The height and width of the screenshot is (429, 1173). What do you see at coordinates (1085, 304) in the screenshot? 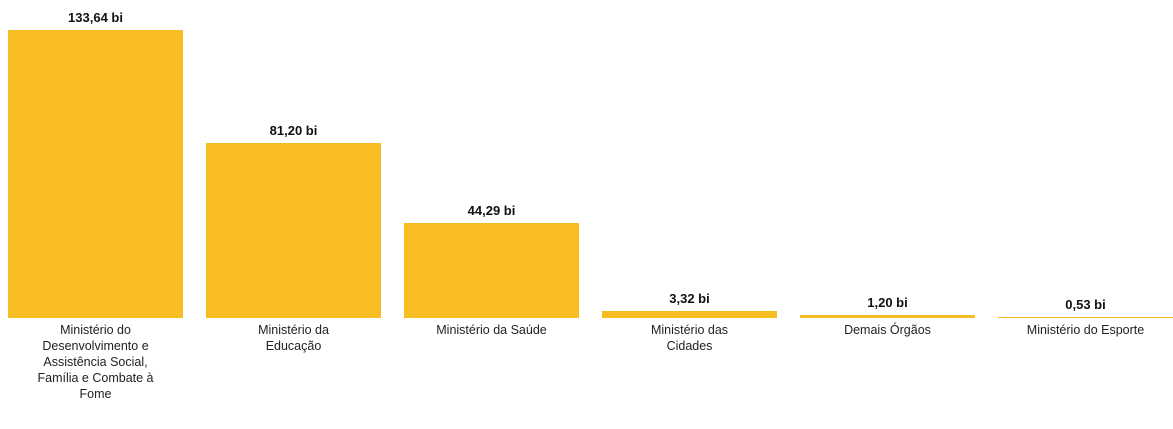
I see `value-label: 0,53 bi` at bounding box center [1085, 304].